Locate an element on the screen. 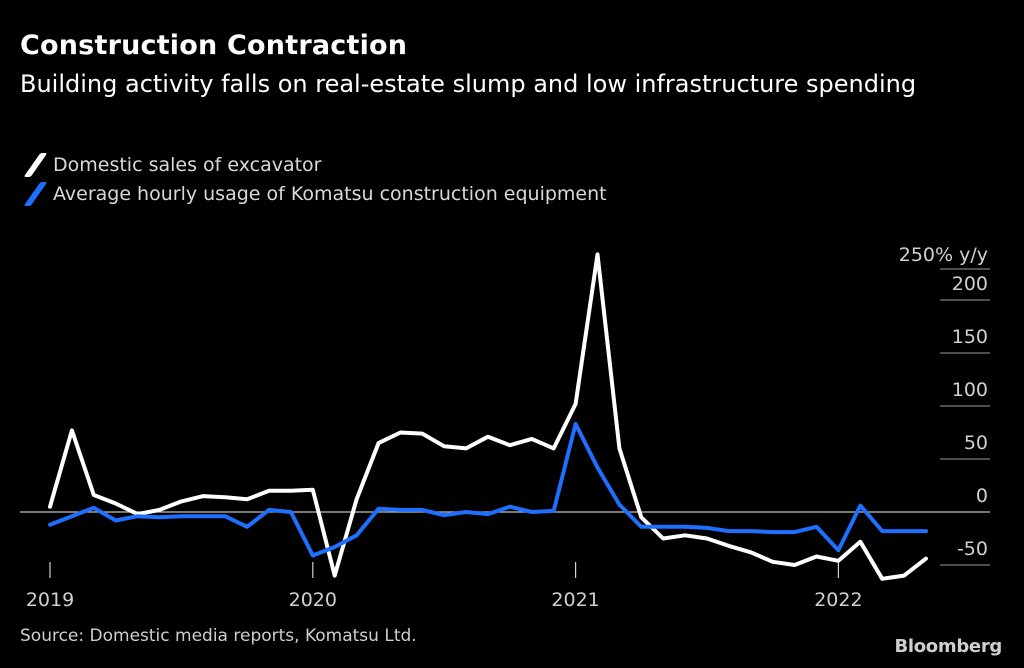  chart-title: Construction Contraction is located at coordinates (214, 45).